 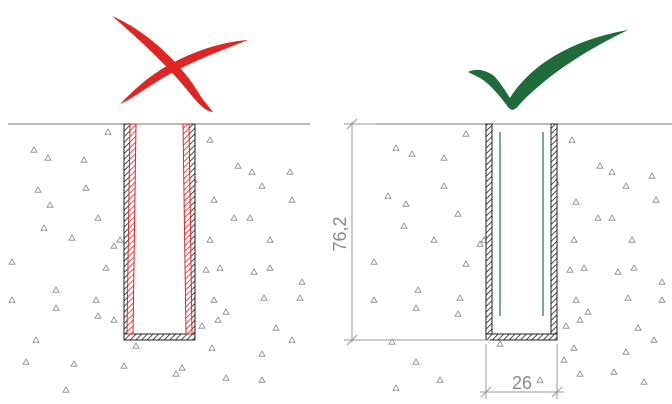 I want to click on u-channel-right, so click(x=521, y=232).